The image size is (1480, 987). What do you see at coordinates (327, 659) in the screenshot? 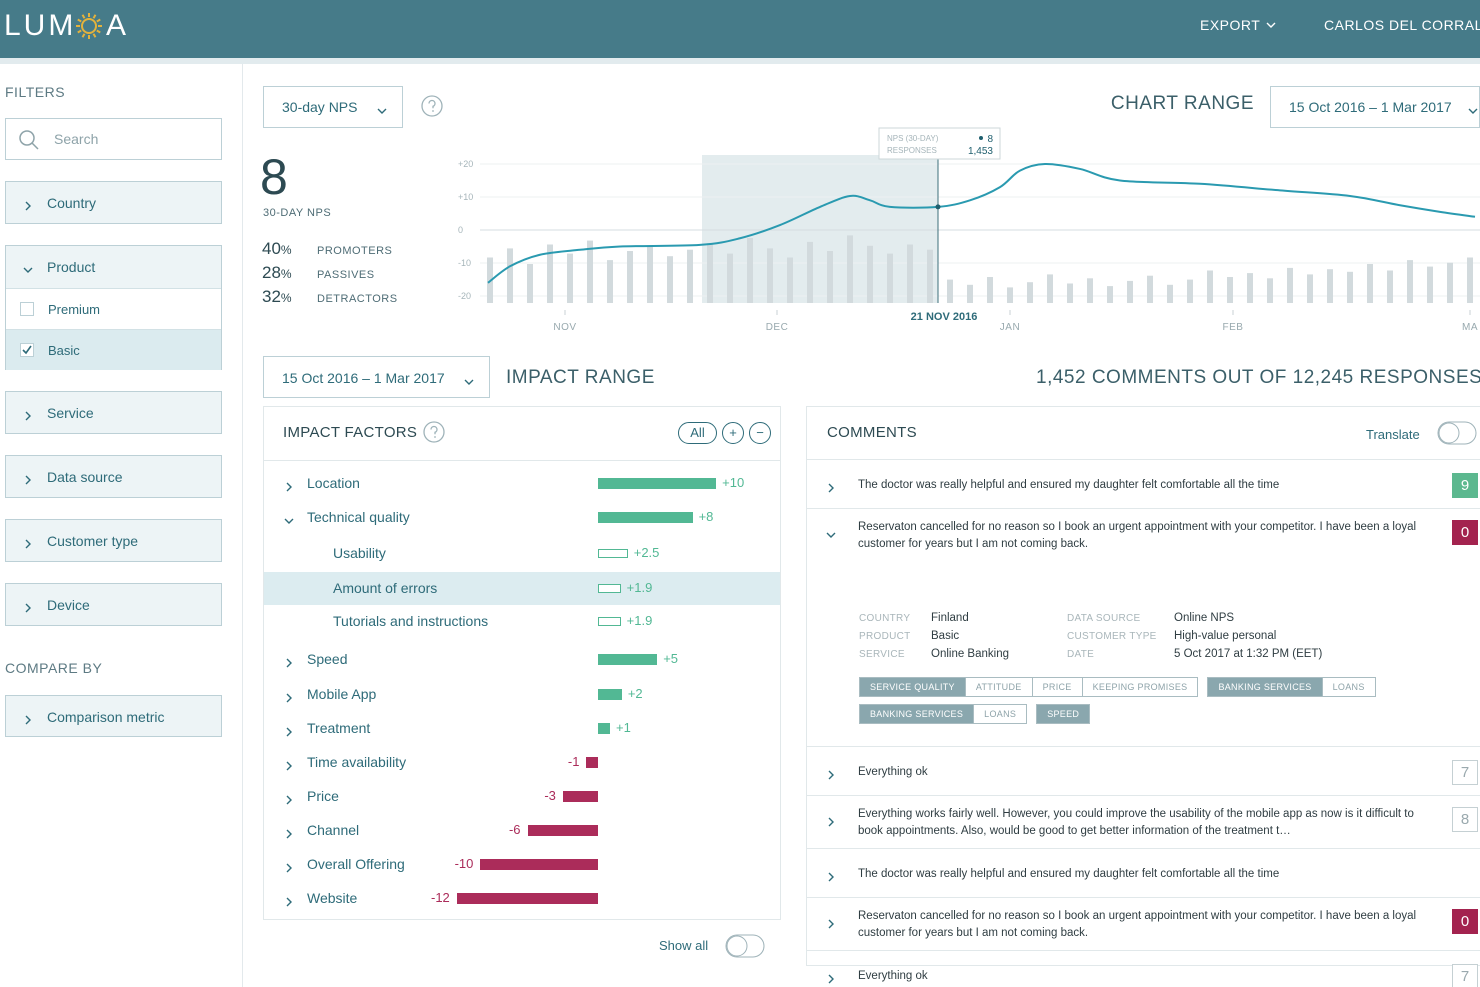
I see `factor-label: Speed` at bounding box center [327, 659].